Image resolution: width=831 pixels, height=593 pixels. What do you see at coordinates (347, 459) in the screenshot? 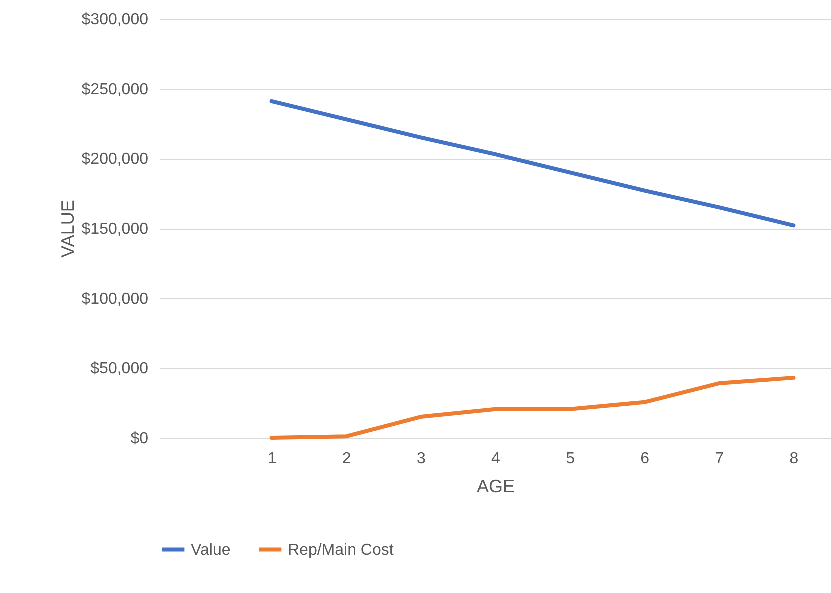
I see `x-tick-label: 2` at bounding box center [347, 459].